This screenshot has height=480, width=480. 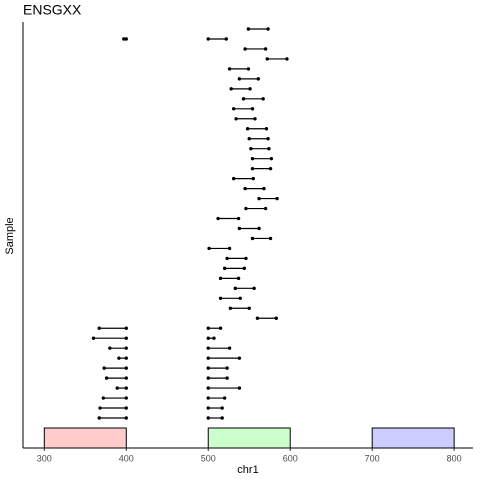 I want to click on y-axis-label: Sample, so click(x=10, y=235).